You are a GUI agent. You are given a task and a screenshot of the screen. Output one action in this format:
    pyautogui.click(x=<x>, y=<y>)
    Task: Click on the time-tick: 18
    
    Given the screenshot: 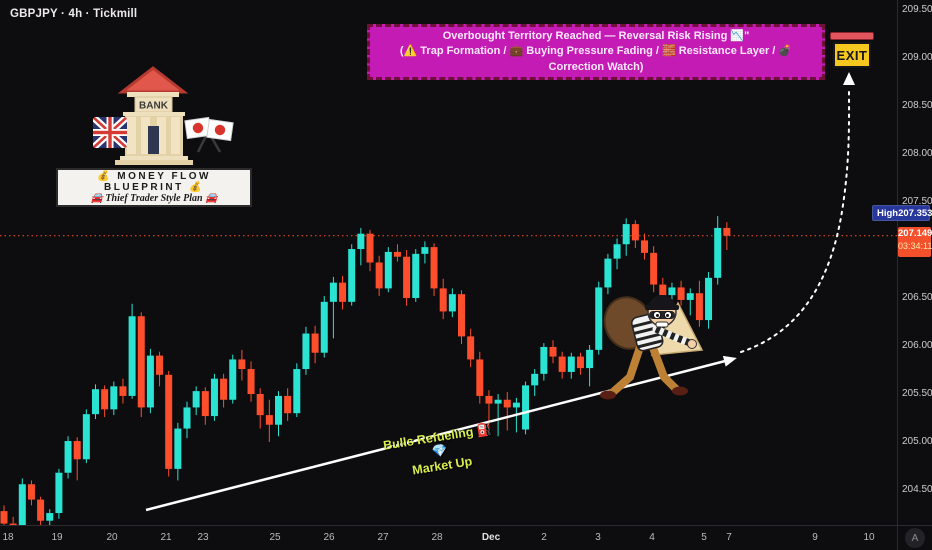 What is the action you would take?
    pyautogui.click(x=8, y=537)
    